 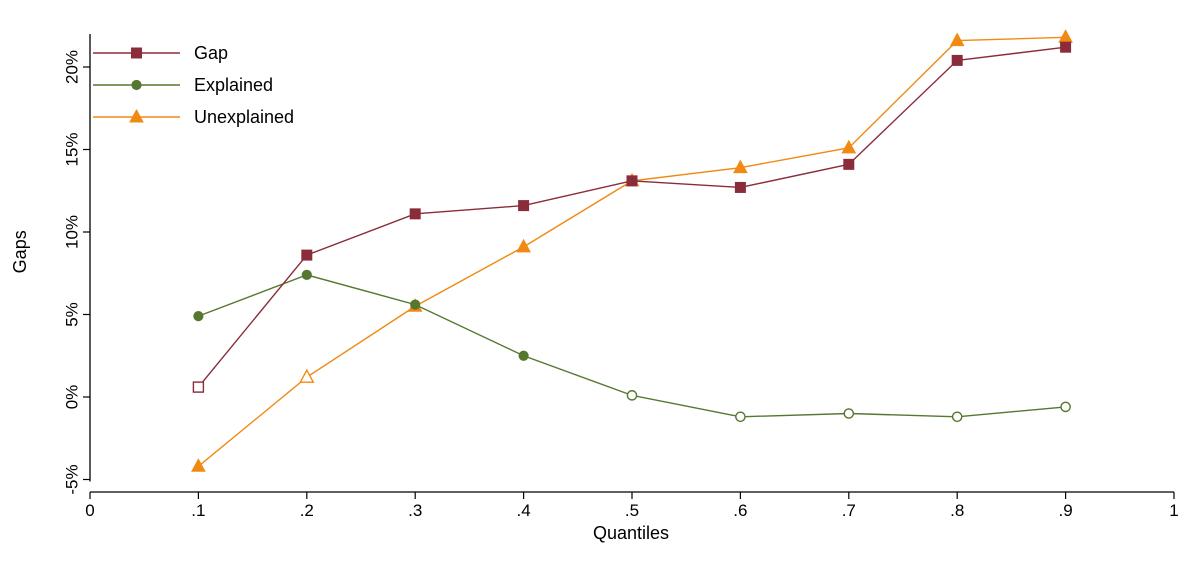 What do you see at coordinates (849, 510) in the screenshot?
I see `x-tick-label: .7` at bounding box center [849, 510].